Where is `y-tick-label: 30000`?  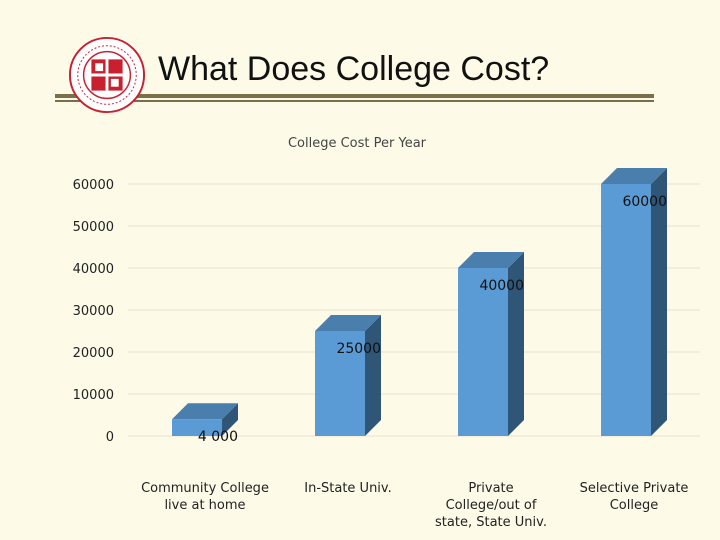
y-tick-label: 30000 is located at coordinates (93, 311).